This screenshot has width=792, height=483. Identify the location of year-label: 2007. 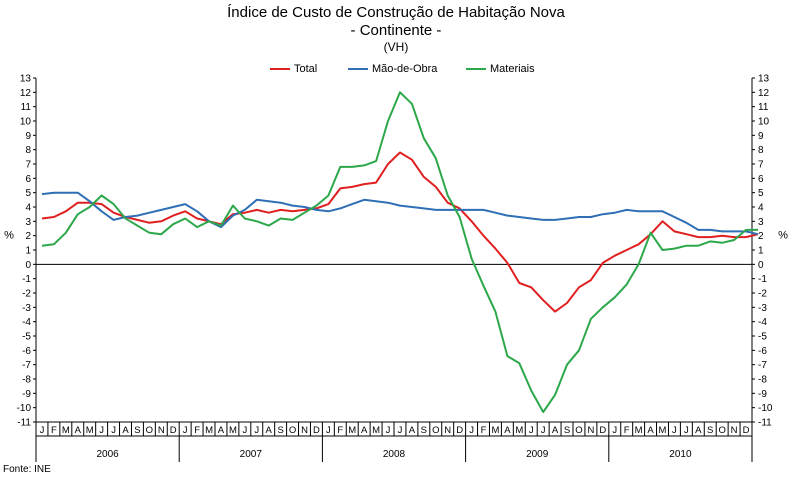
(251, 454).